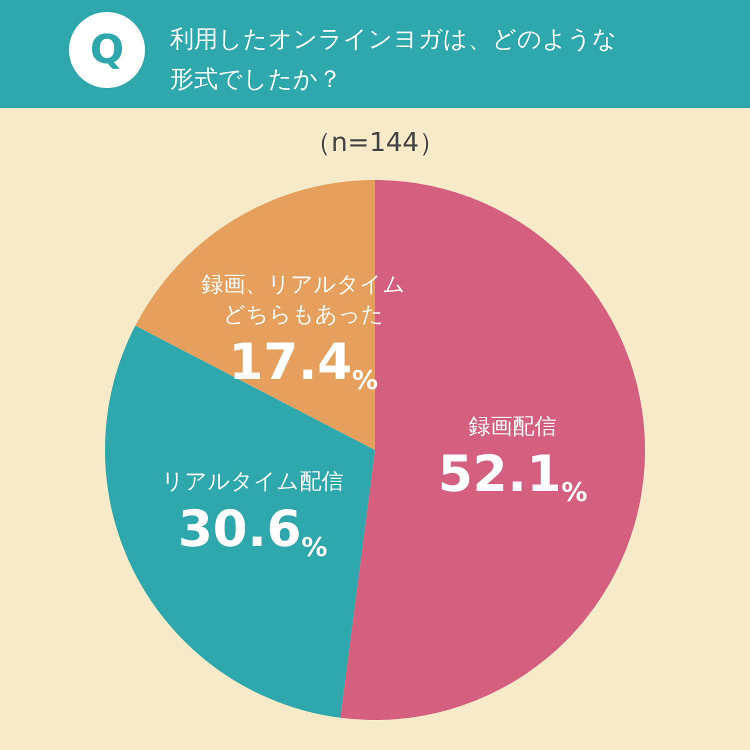  I want to click on slice-label: 録画、リアルタイムどちらもあった, so click(303, 300).